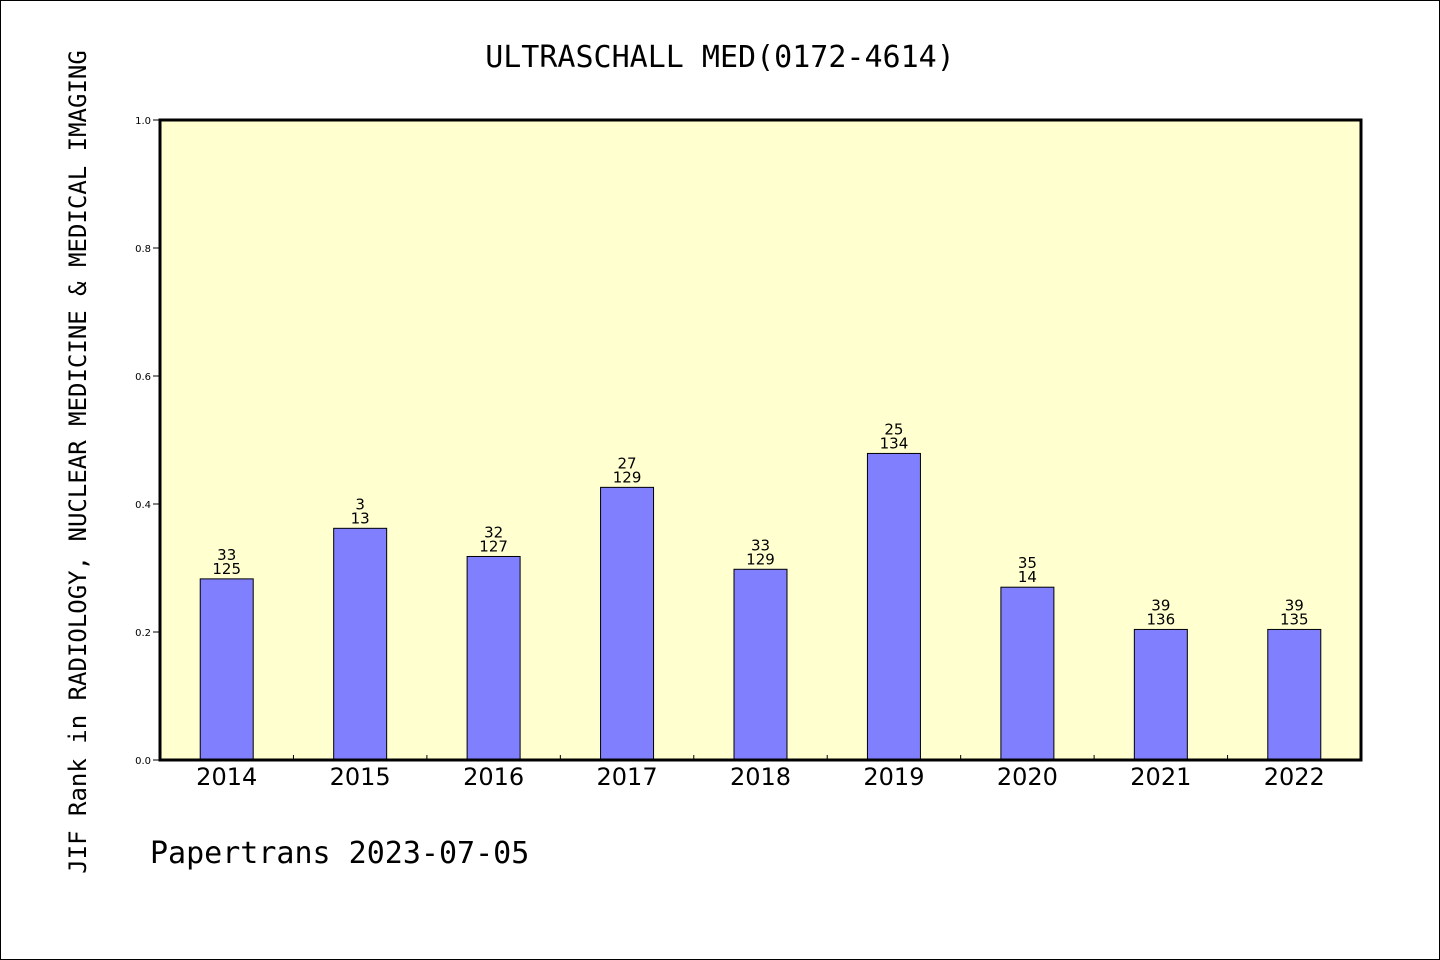 Image resolution: width=1440 pixels, height=960 pixels. I want to click on y-tick-label: 0.8, so click(143, 249).